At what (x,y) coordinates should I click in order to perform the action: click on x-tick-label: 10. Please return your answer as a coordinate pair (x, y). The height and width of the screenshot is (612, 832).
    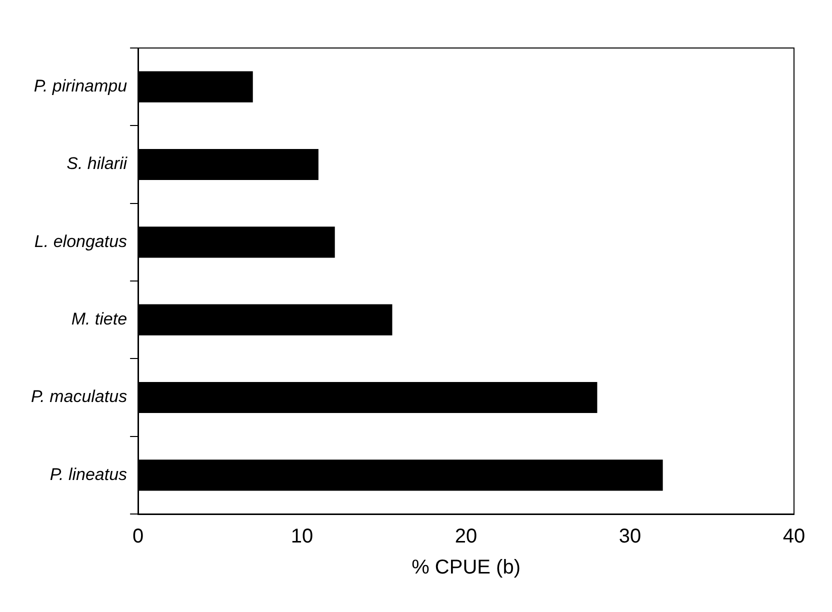
    Looking at the image, I should click on (302, 537).